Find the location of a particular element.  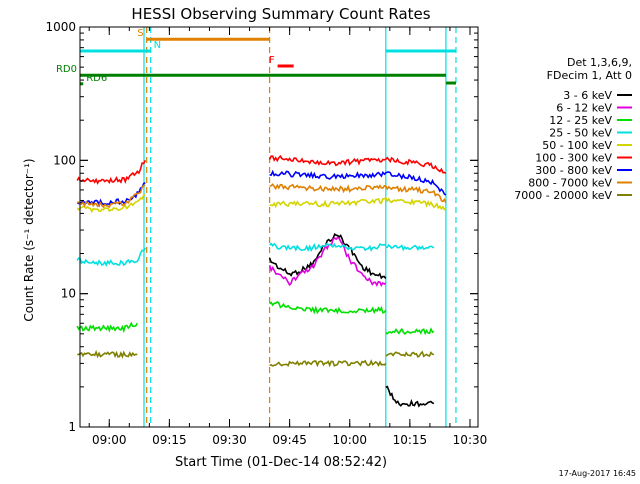

x-tick-label: 10:15 is located at coordinates (410, 440).